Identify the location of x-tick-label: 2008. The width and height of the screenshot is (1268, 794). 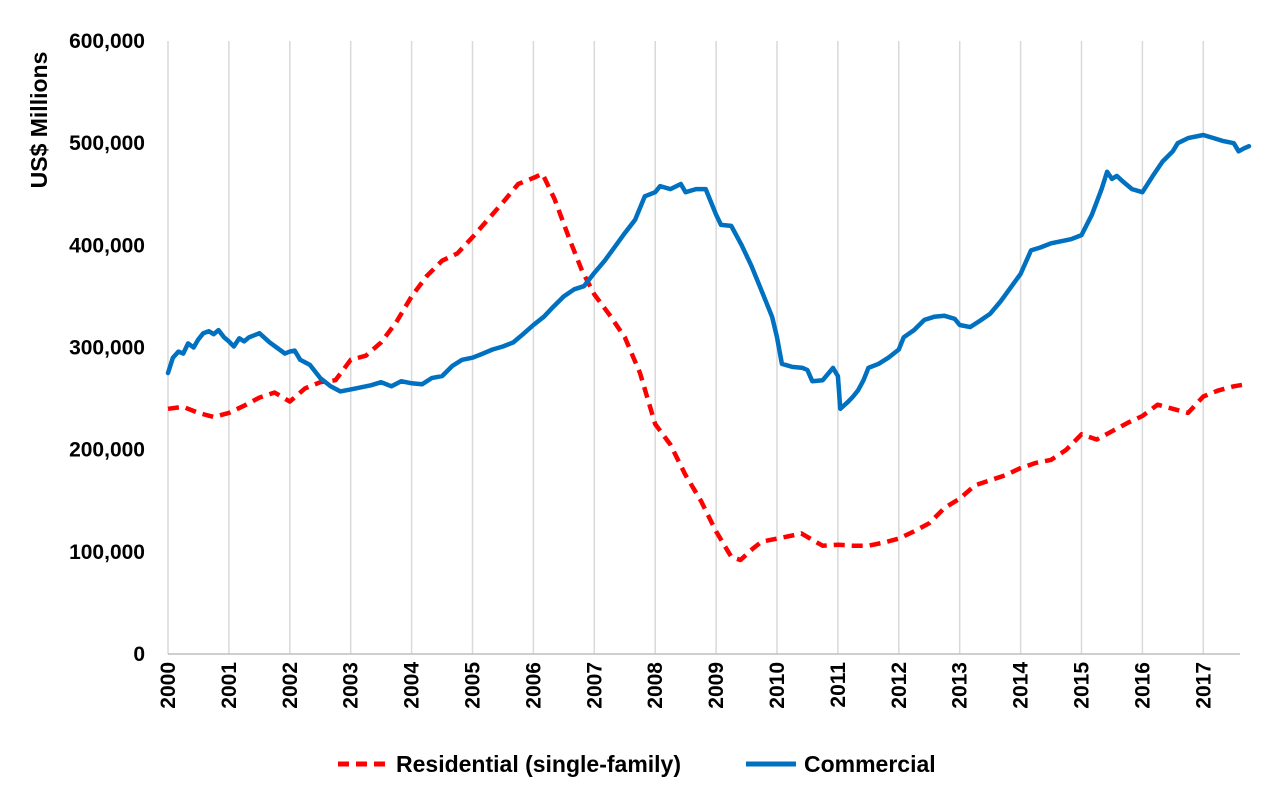
(655, 685).